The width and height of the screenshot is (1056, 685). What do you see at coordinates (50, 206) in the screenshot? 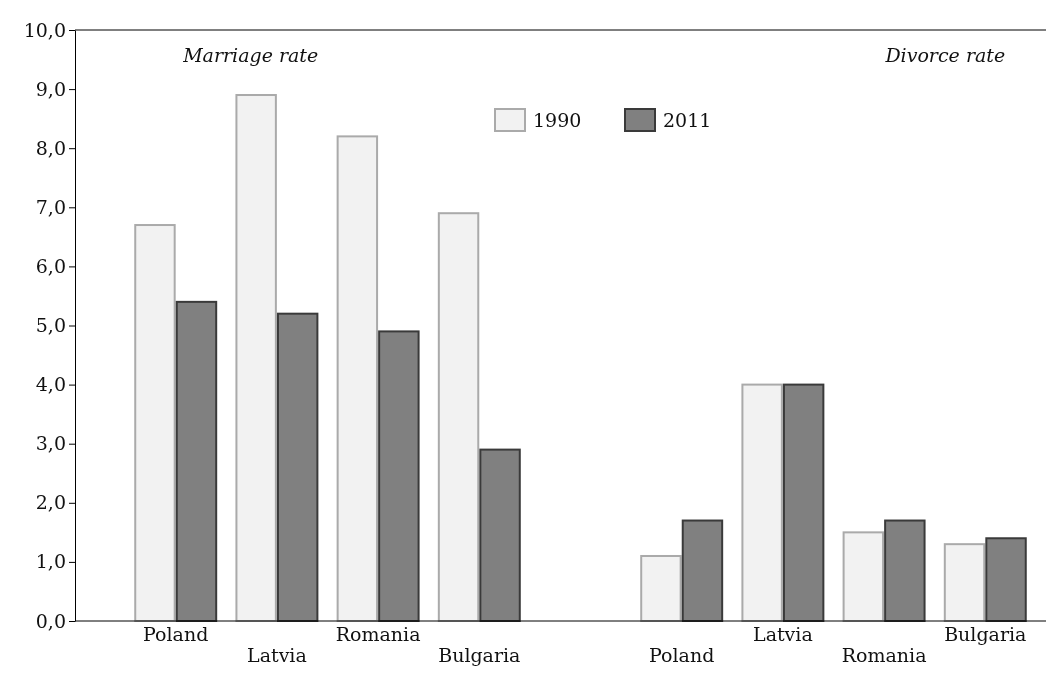
I see `y-tick-label: 7,0` at bounding box center [50, 206].